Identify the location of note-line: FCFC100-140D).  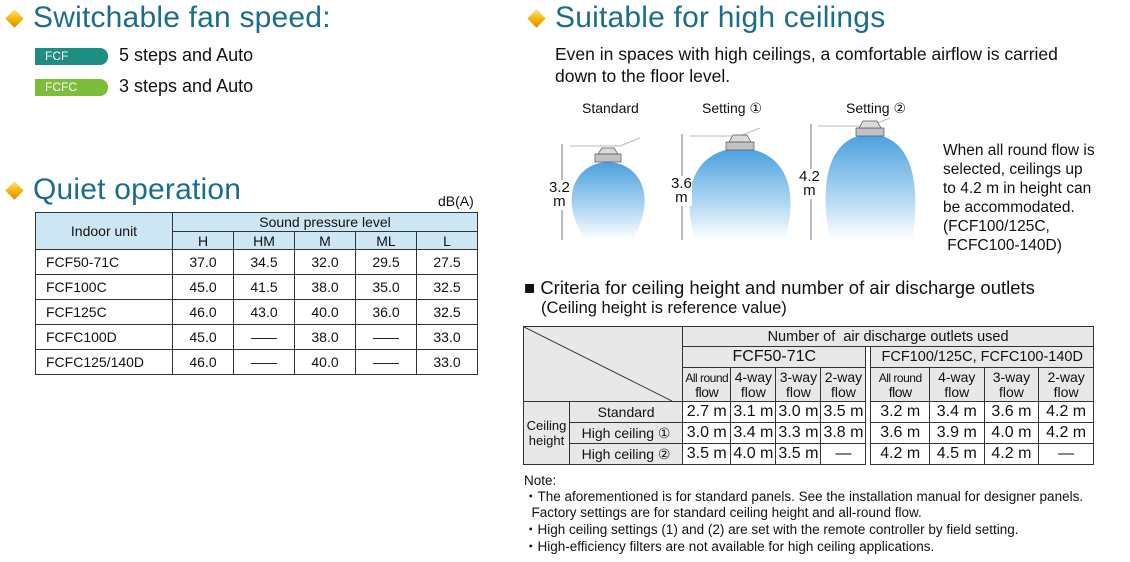
(1002, 245).